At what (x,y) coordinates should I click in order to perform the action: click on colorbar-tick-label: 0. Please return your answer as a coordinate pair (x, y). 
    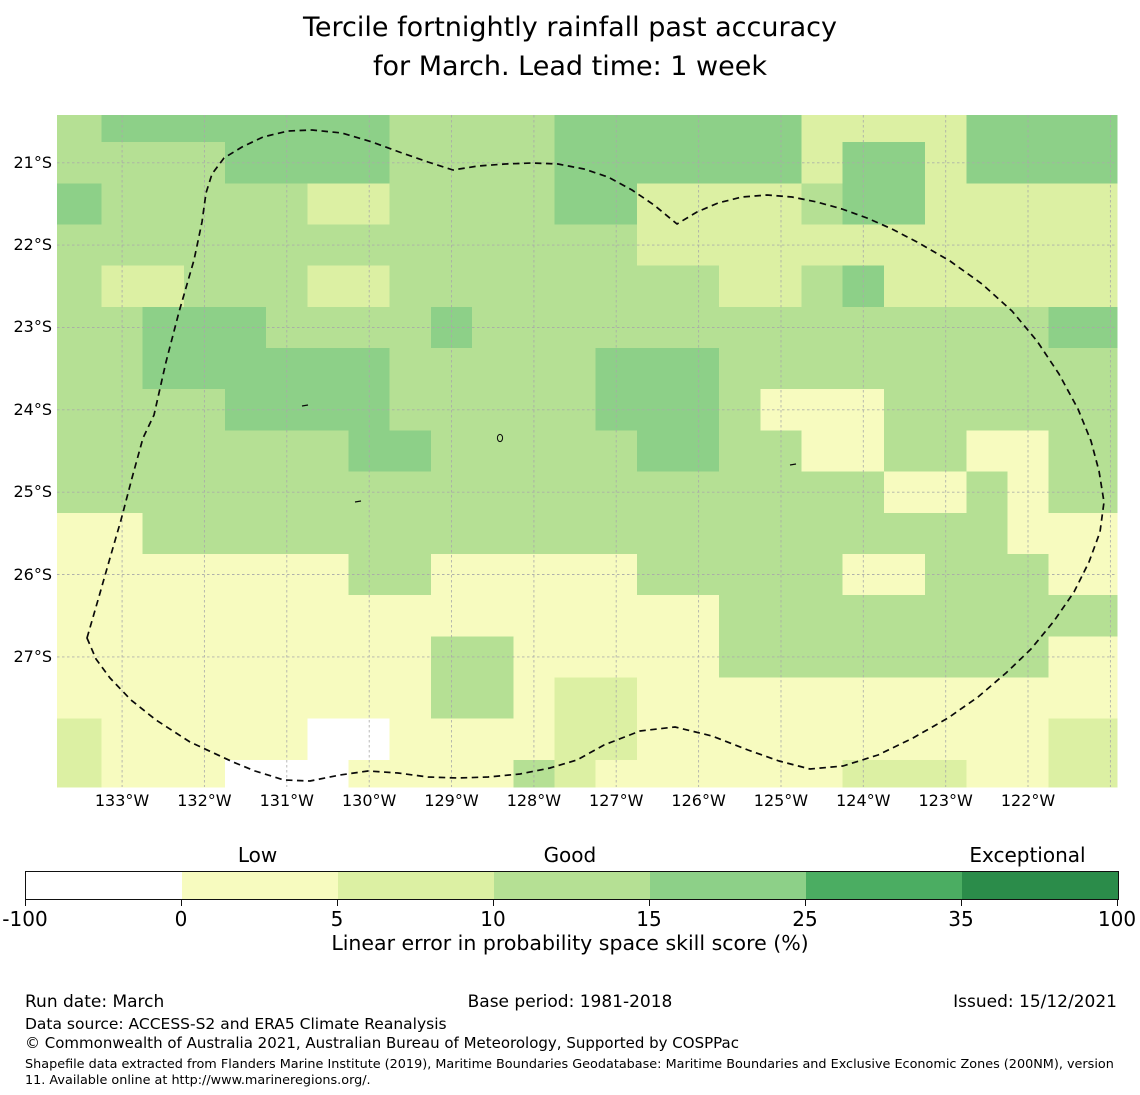
    Looking at the image, I should click on (181, 919).